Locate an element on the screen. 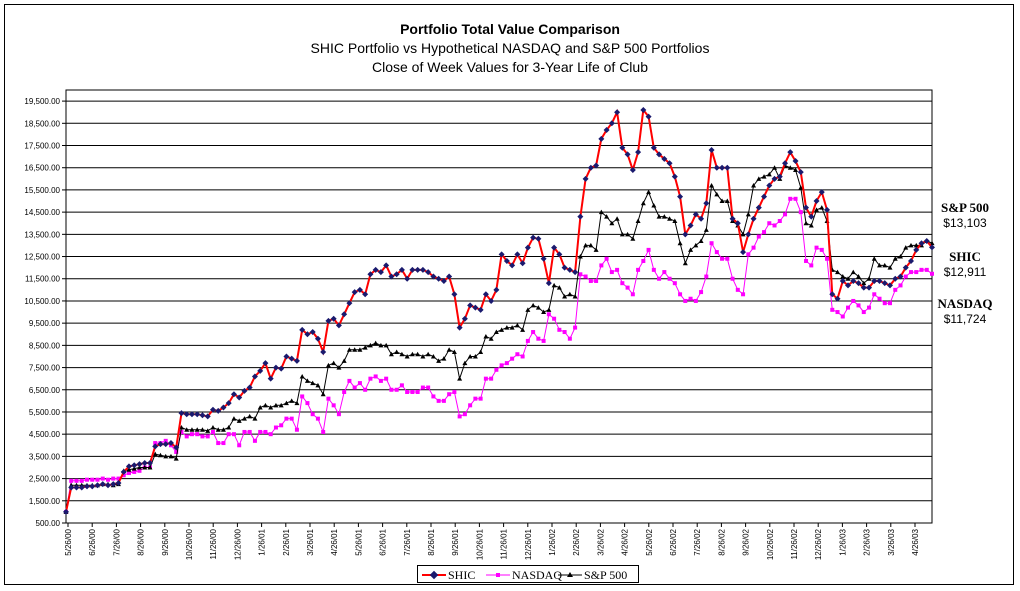 The width and height of the screenshot is (1020, 591). legend-item-nasdaq: NASDAQ is located at coordinates (524, 575).